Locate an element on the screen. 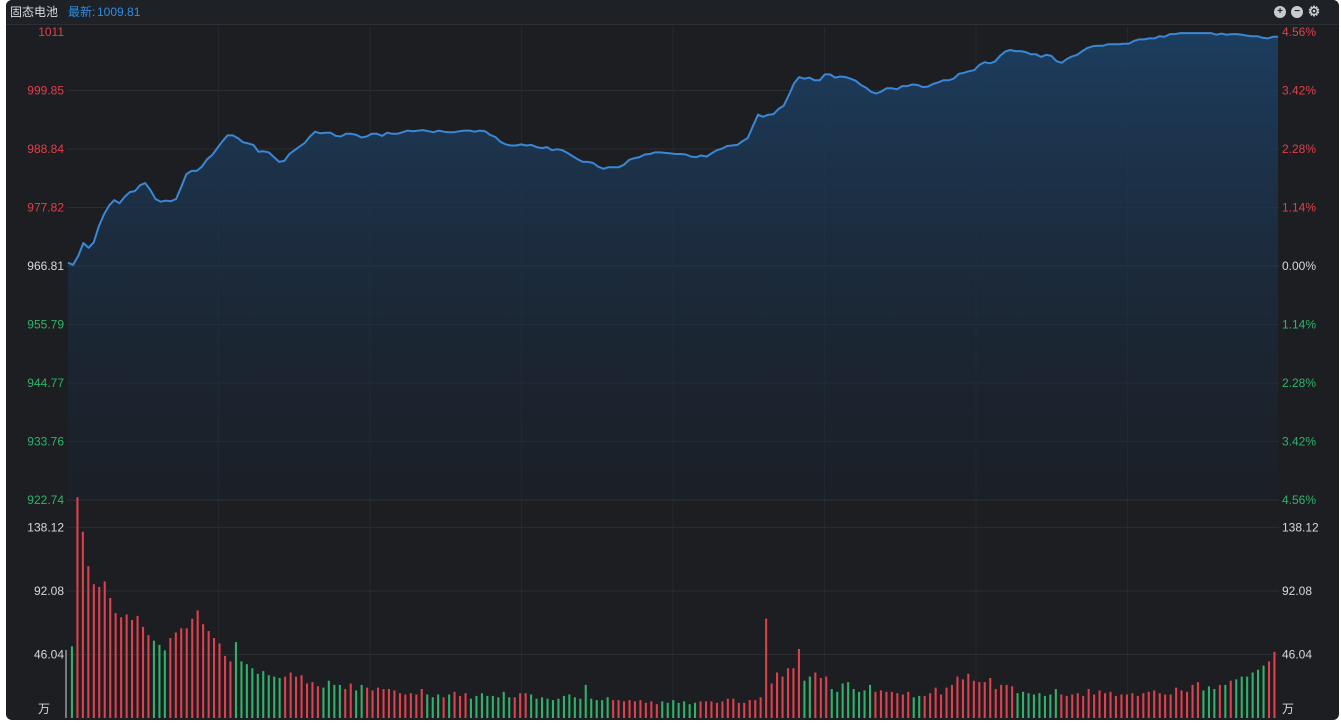  y-tick-label-left: 988.84 is located at coordinates (45, 149).